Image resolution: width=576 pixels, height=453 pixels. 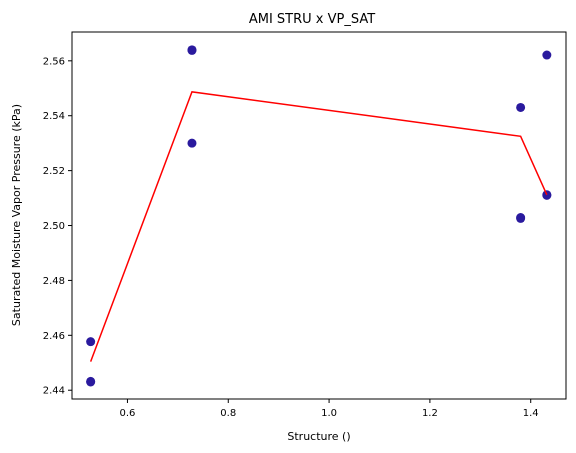 I want to click on chart-title: AMI STRU x VP_SAT, so click(x=312, y=19).